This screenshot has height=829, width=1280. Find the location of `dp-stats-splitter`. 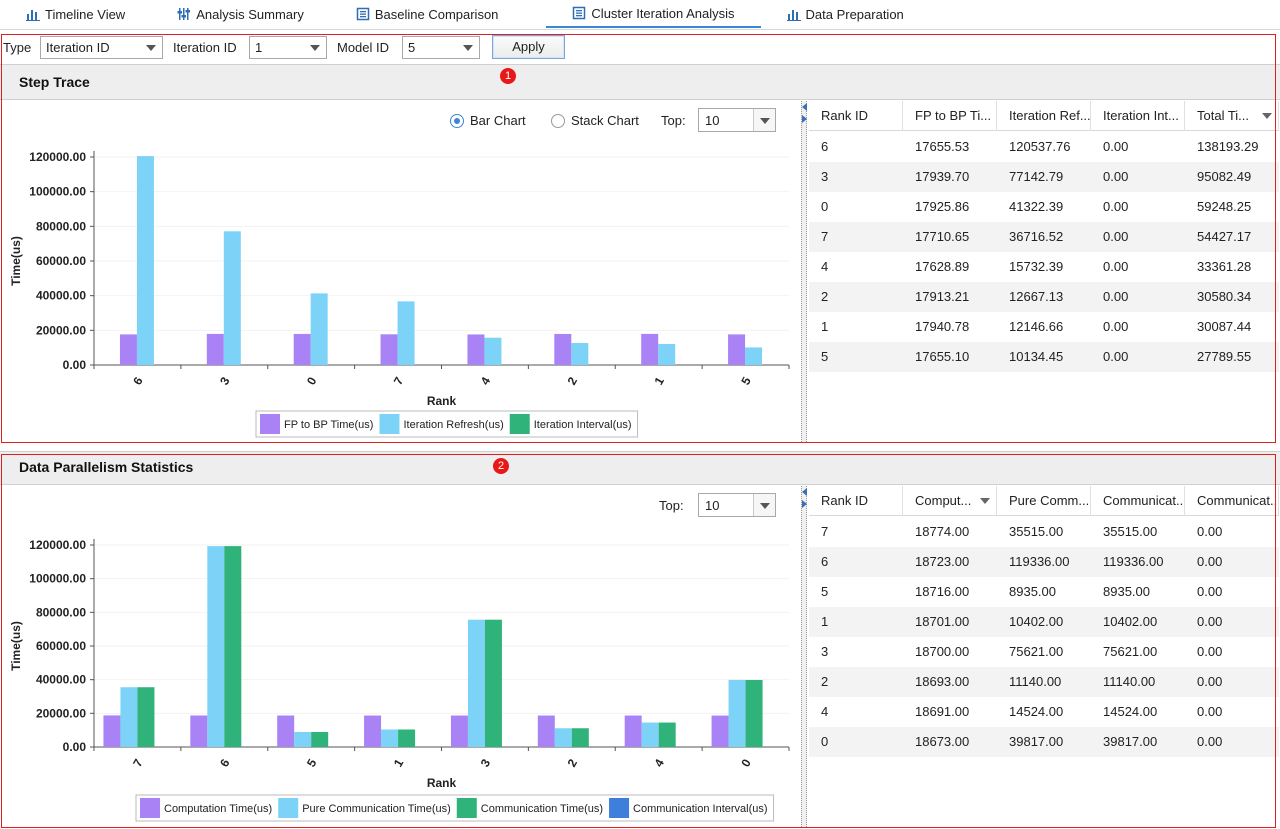

dp-stats-splitter is located at coordinates (804, 656).